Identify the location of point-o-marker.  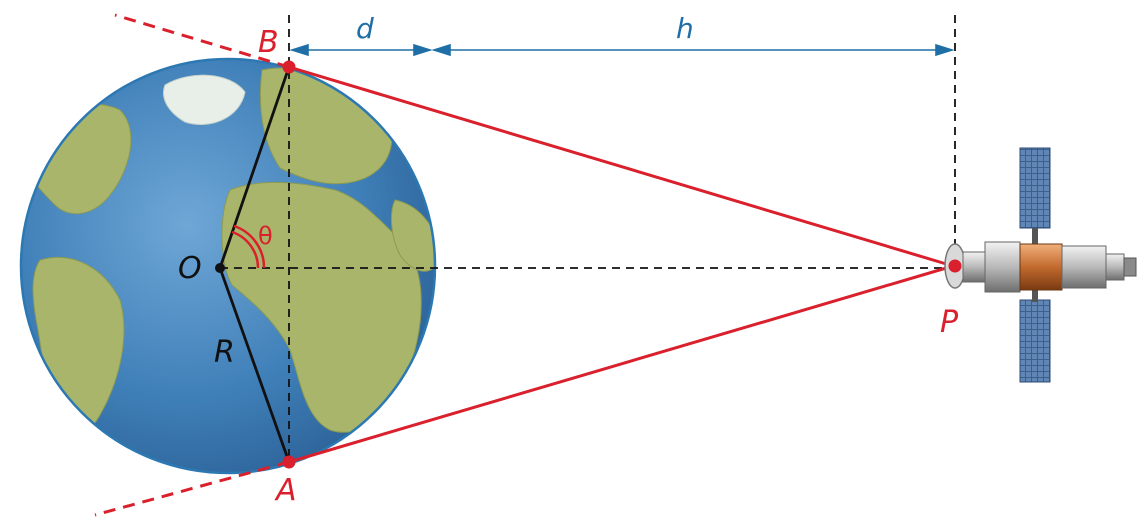
(220, 268).